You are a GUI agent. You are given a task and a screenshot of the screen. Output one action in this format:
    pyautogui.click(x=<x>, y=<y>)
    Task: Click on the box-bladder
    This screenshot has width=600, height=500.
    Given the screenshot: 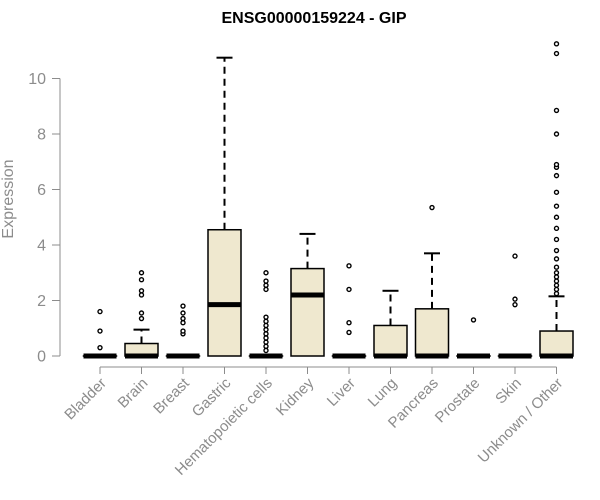 What is the action you would take?
    pyautogui.click(x=100, y=333)
    